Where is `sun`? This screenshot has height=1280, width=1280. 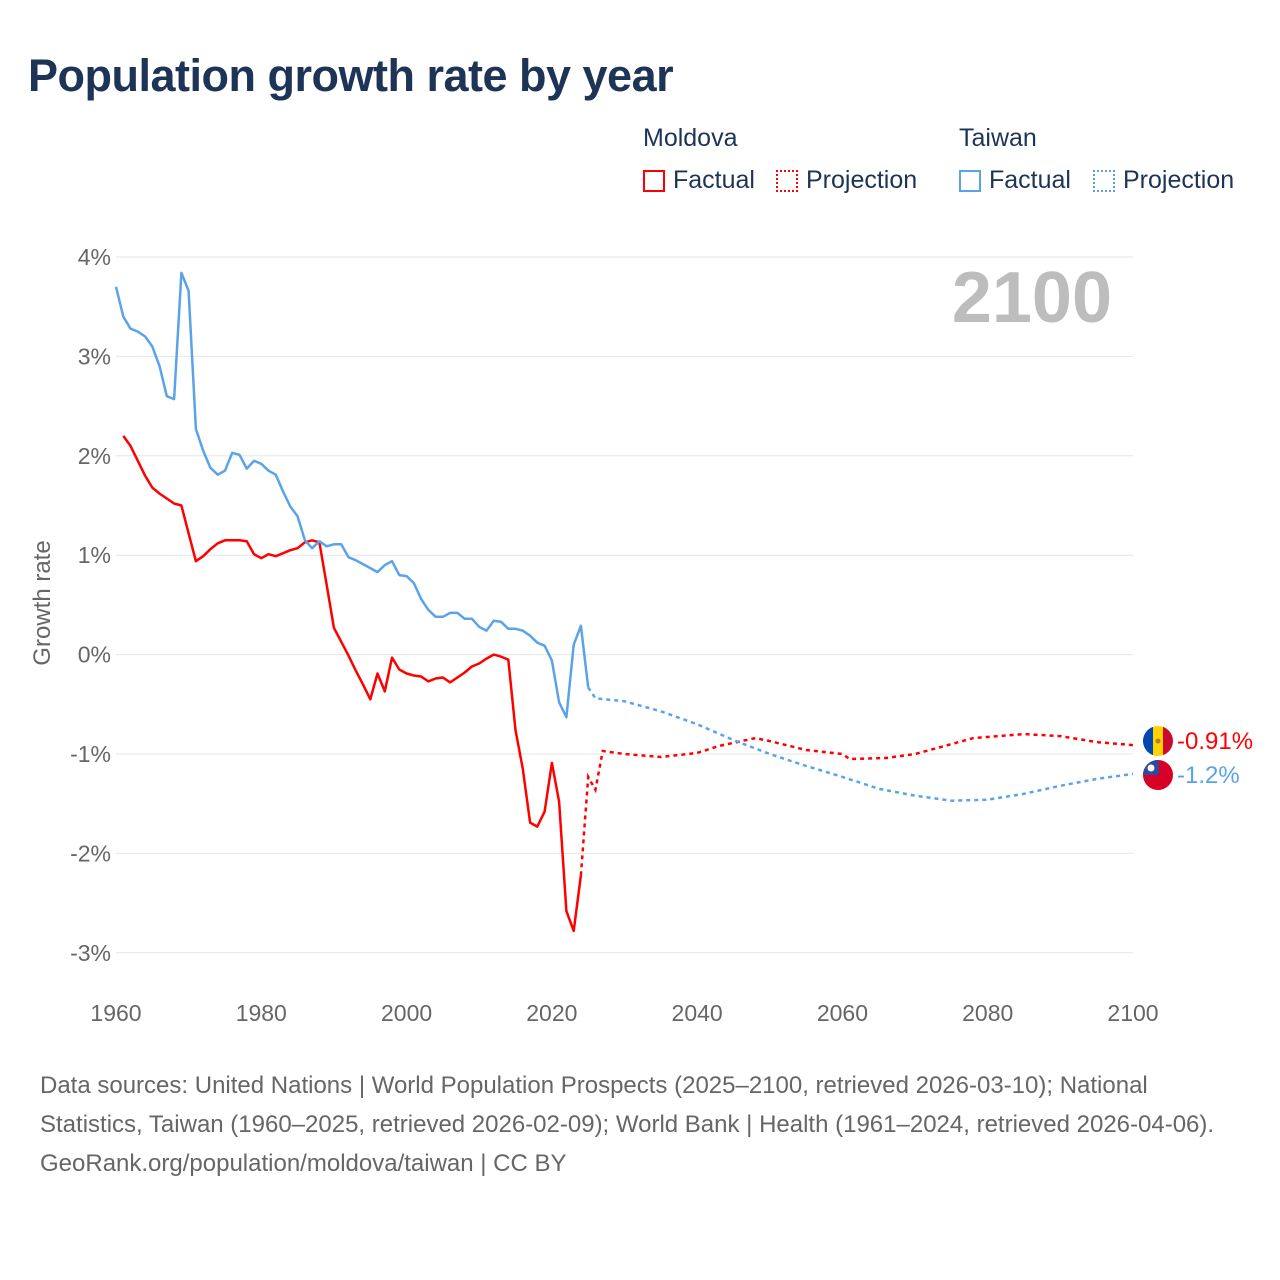 sun is located at coordinates (1151, 768).